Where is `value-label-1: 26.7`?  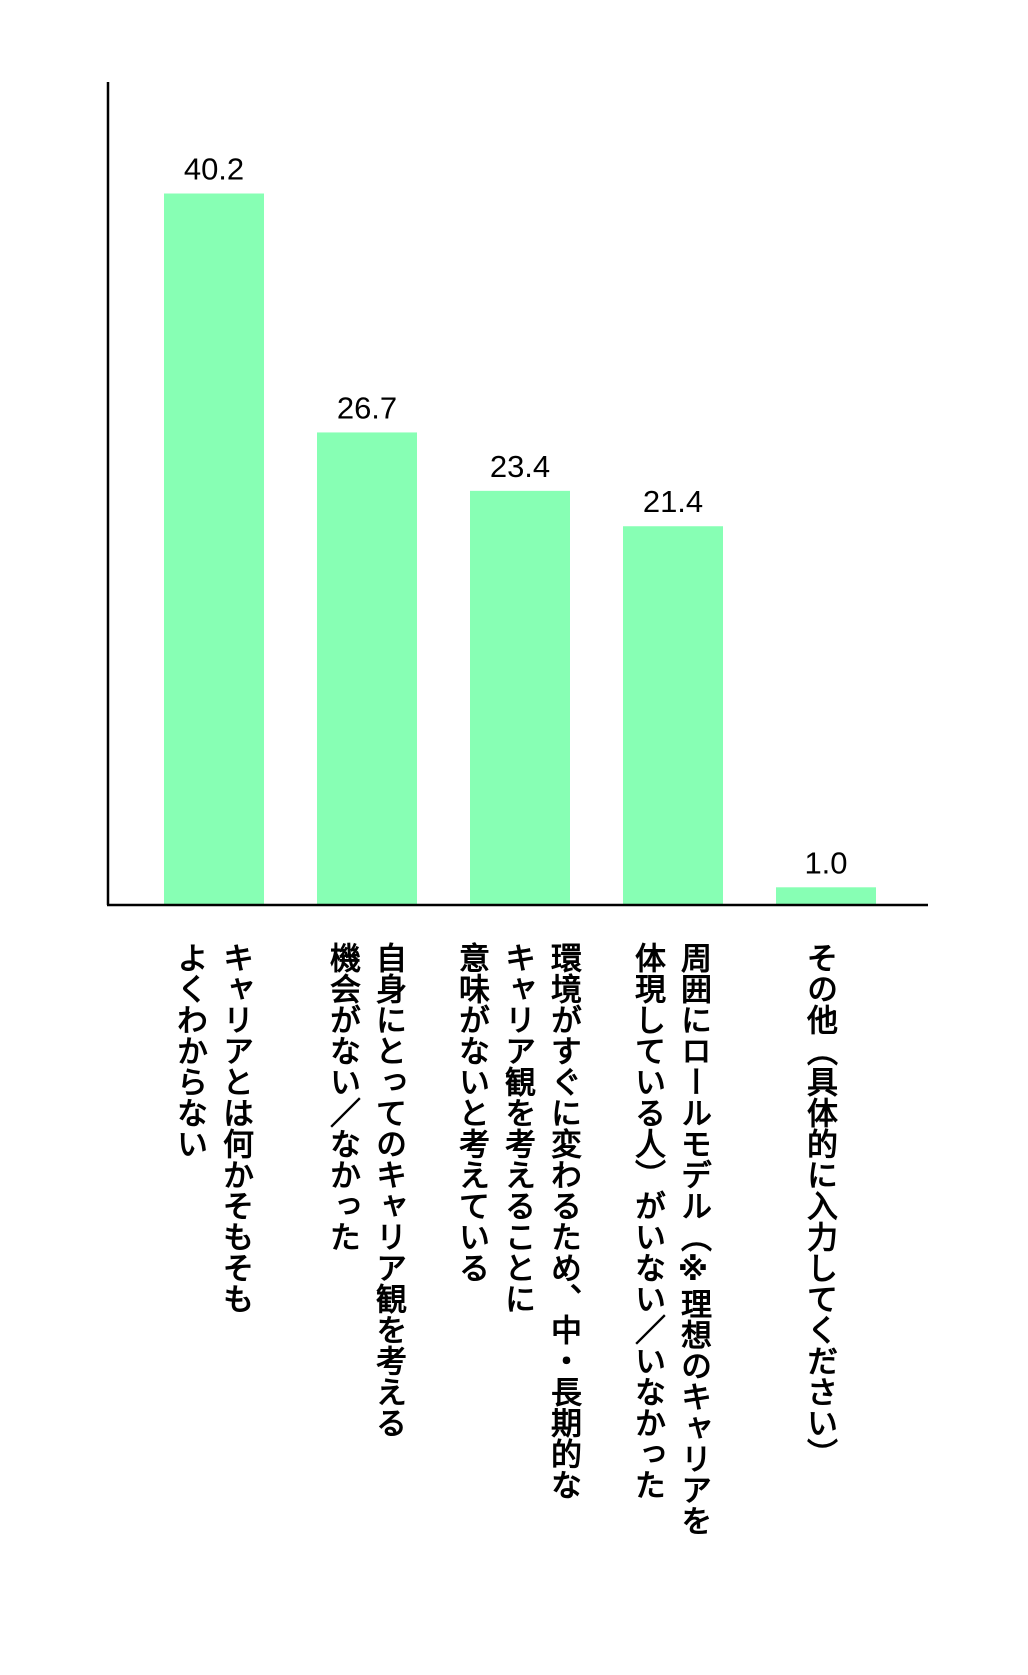
value-label-1: 26.7 is located at coordinates (367, 407).